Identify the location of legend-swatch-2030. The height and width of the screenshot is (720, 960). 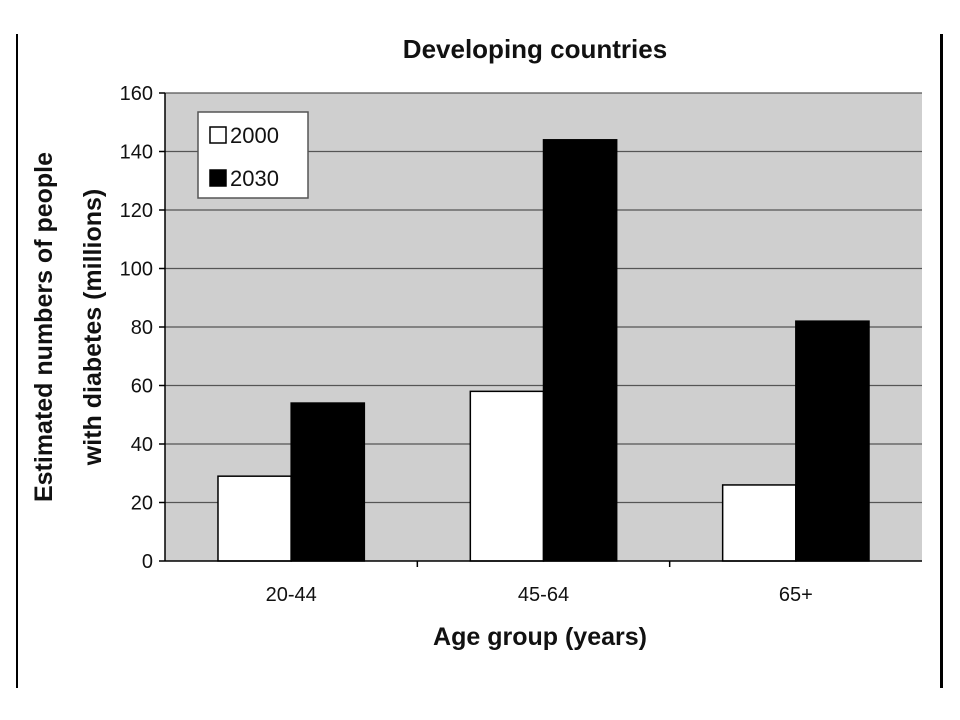
(218, 178).